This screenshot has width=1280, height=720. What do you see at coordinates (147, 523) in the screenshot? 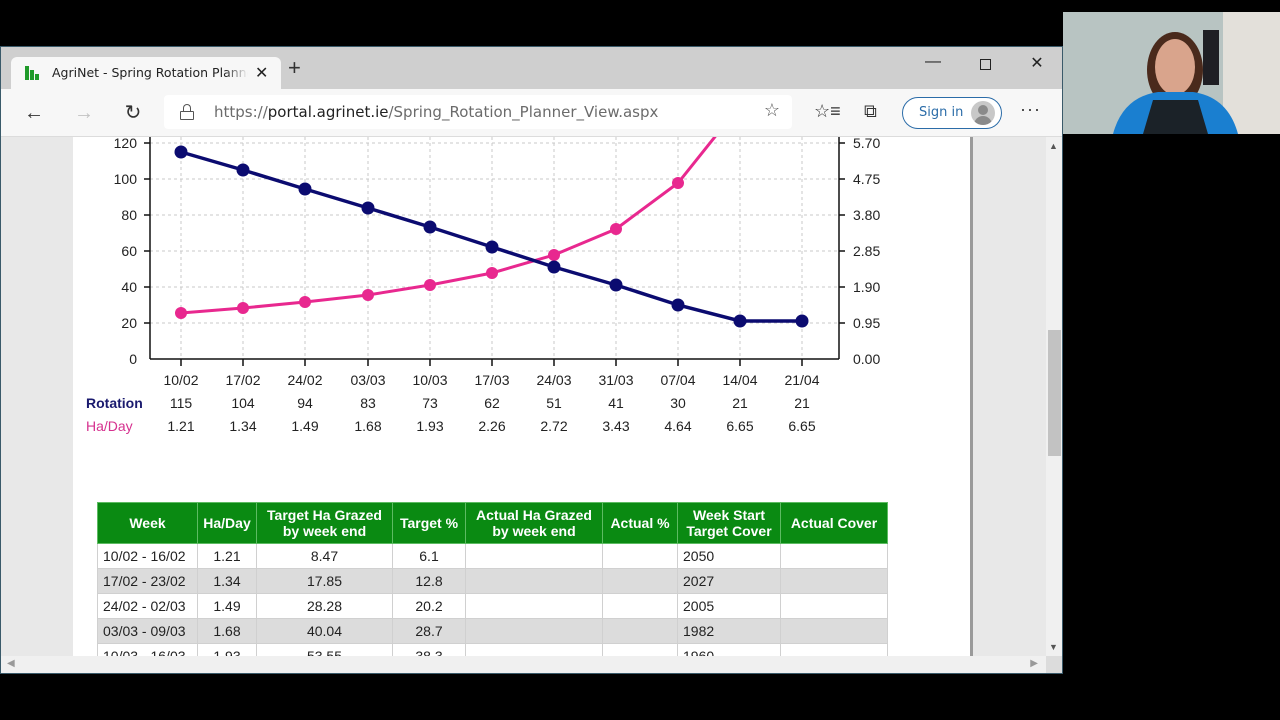
I see `col-week: Week` at bounding box center [147, 523].